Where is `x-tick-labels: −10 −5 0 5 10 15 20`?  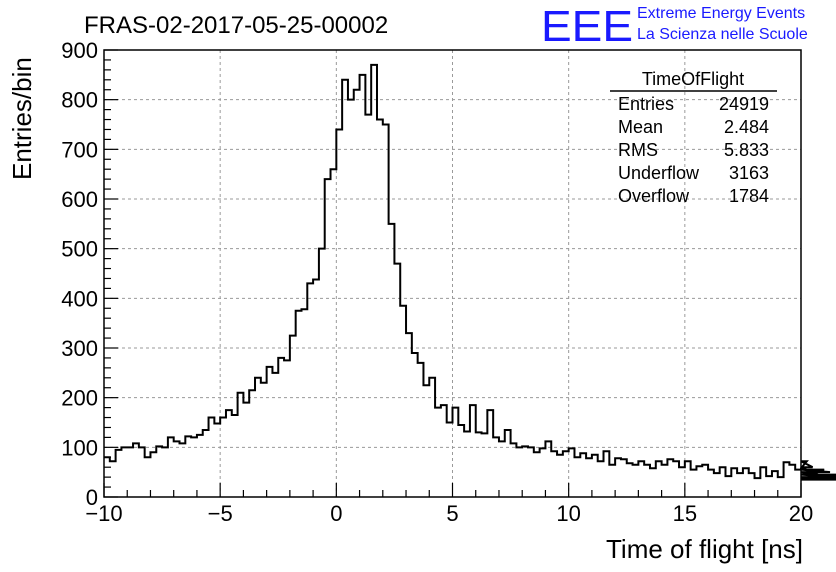
x-tick-labels: −10 −5 0 5 10 15 20 is located at coordinates (449, 513).